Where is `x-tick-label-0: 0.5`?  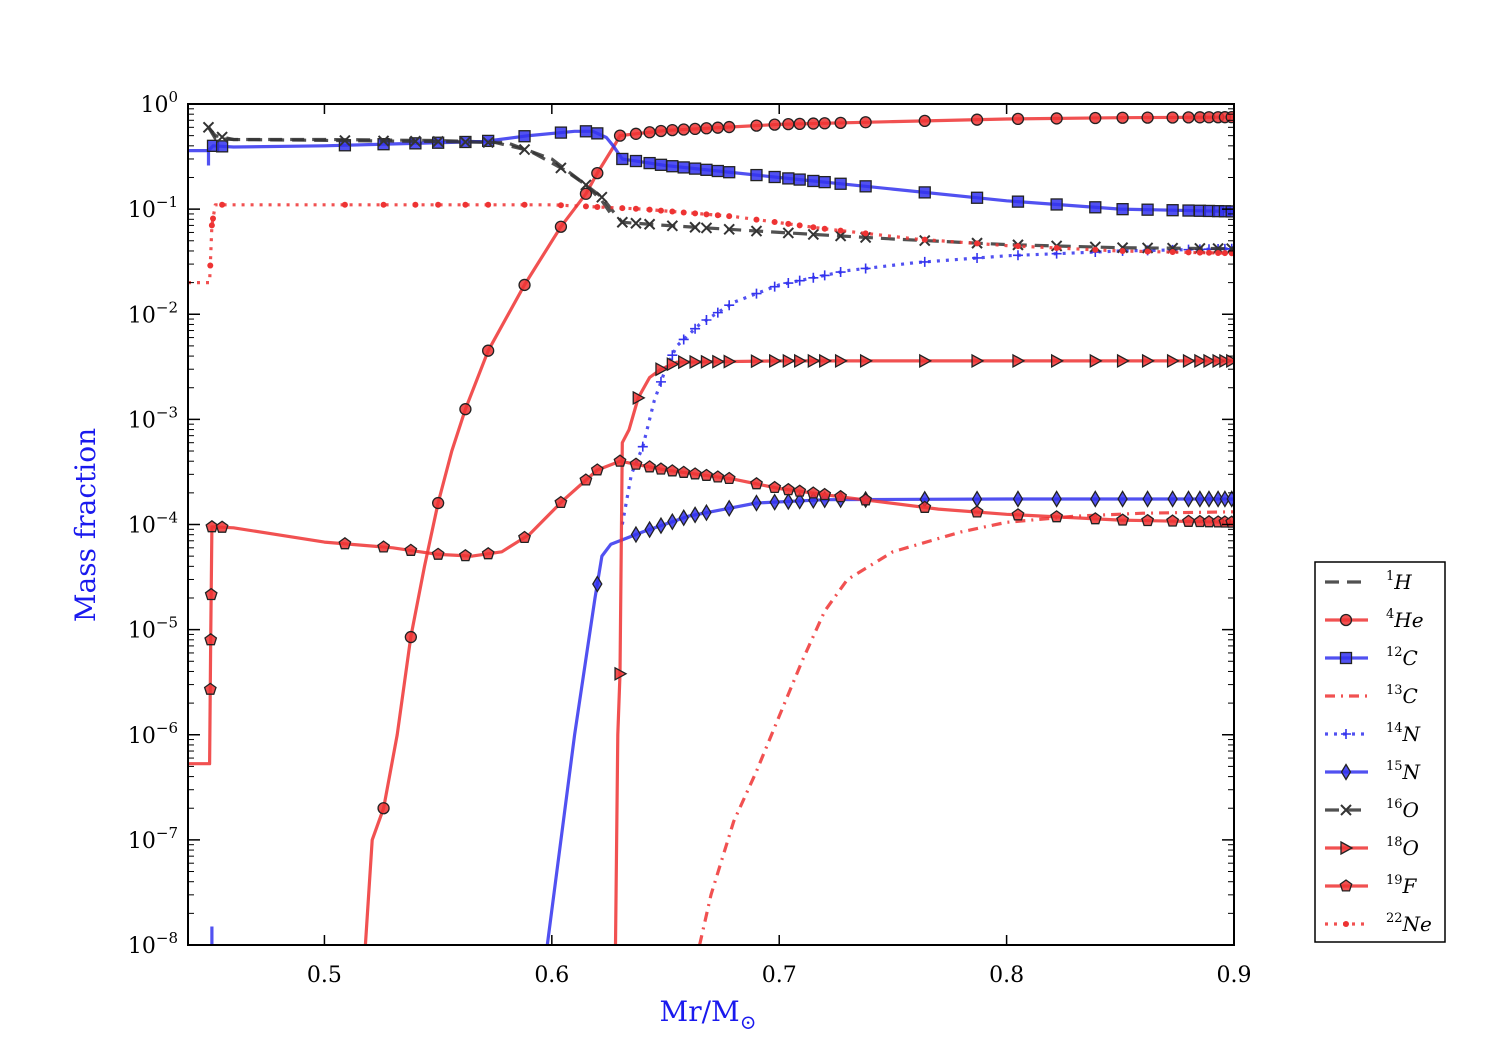
x-tick-label-0: 0.5 is located at coordinates (324, 975).